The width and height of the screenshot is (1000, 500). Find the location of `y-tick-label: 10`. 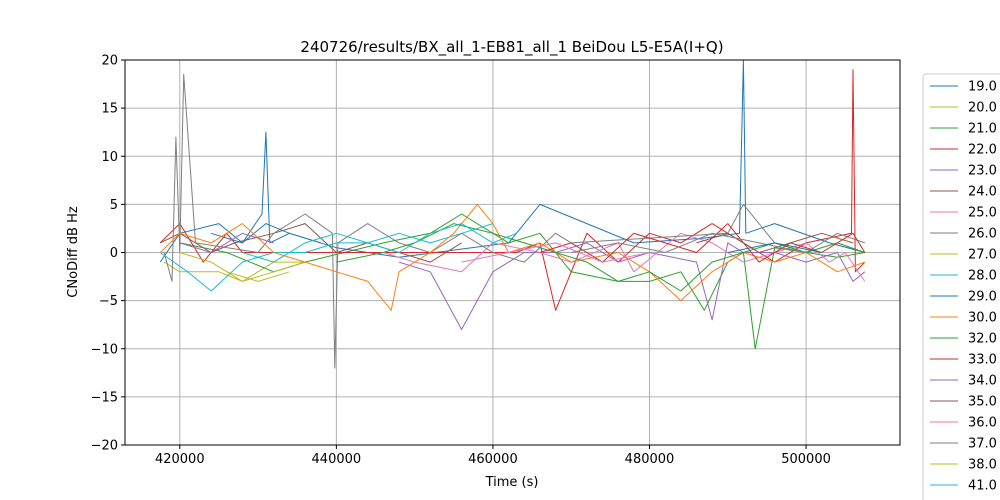

y-tick-label: 10 is located at coordinates (109, 157).